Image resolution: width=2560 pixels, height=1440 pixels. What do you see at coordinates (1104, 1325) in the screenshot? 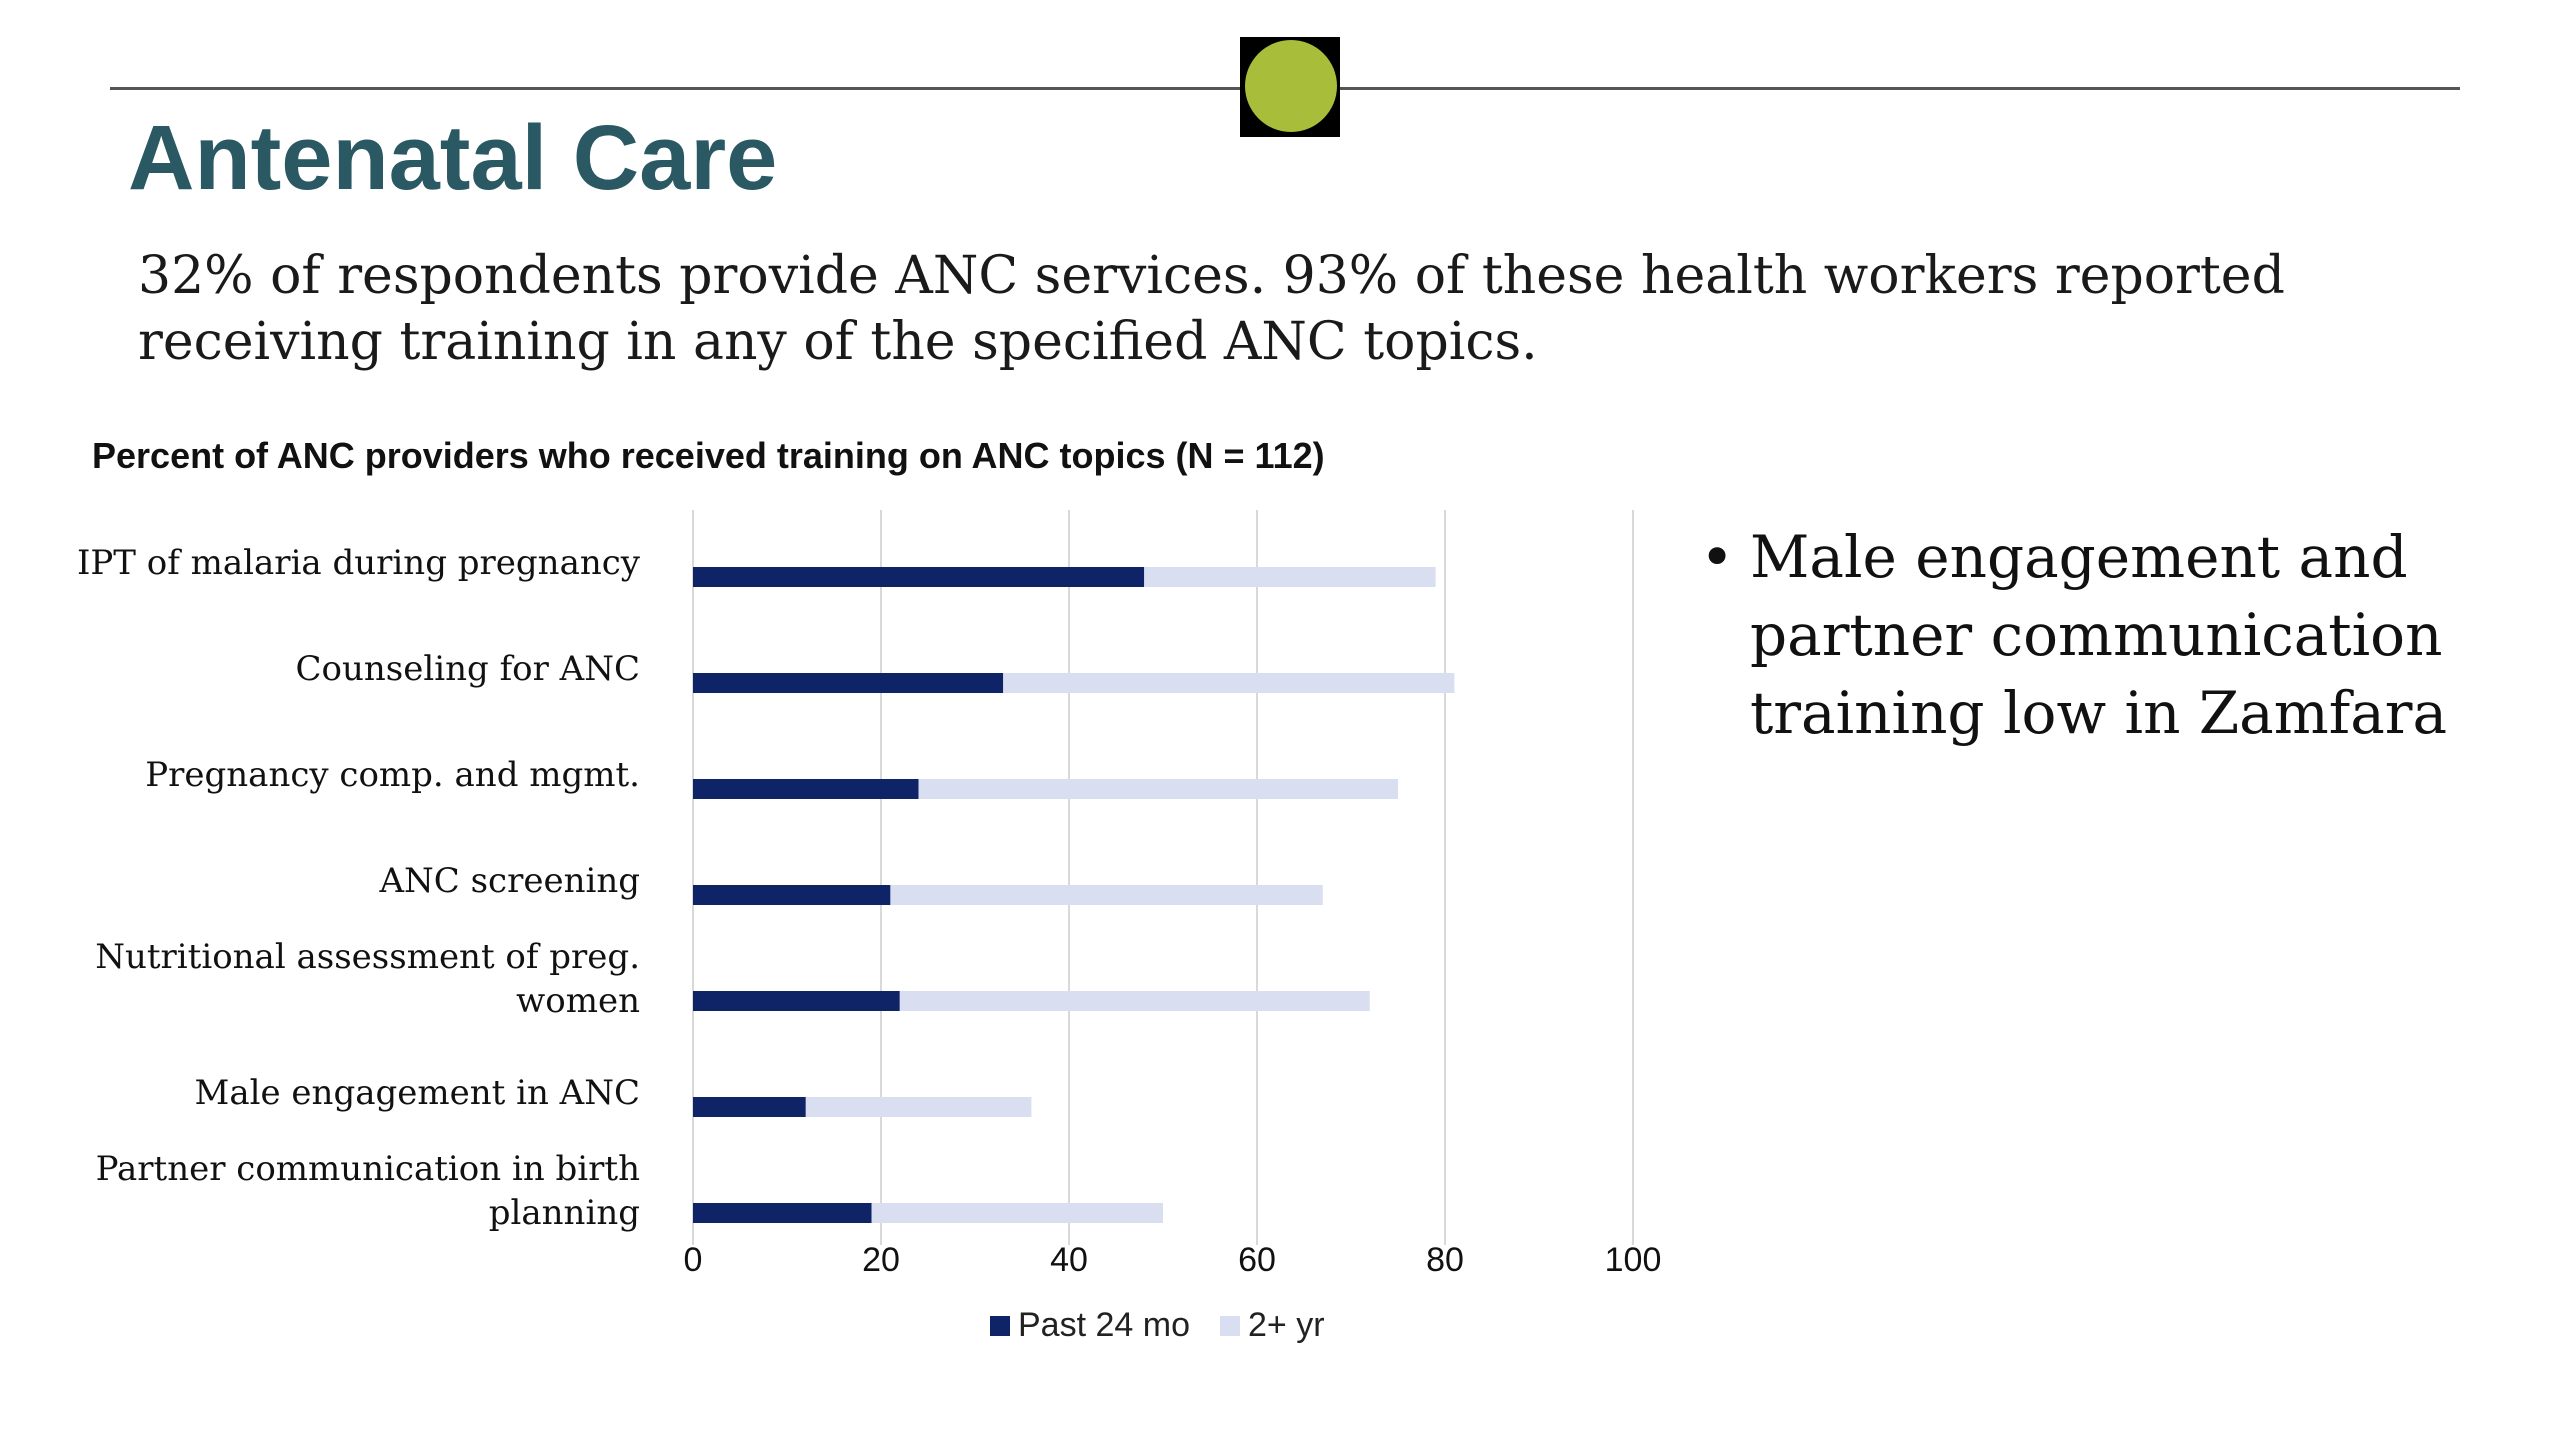
I see `legend-label: Past 24 mo` at bounding box center [1104, 1325].